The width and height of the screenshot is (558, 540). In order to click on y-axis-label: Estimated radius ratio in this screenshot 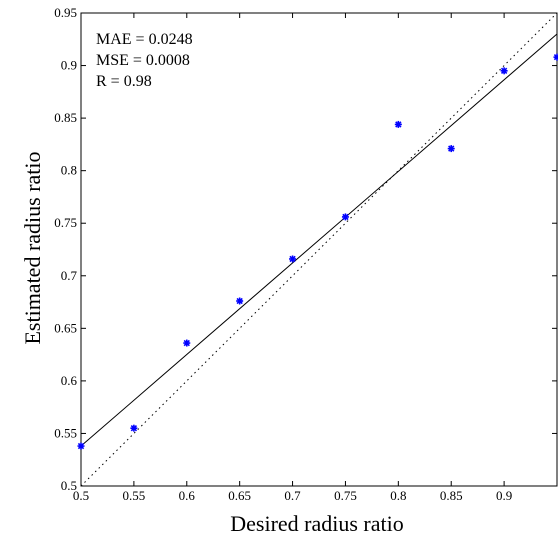, I will do `click(32, 247)`.